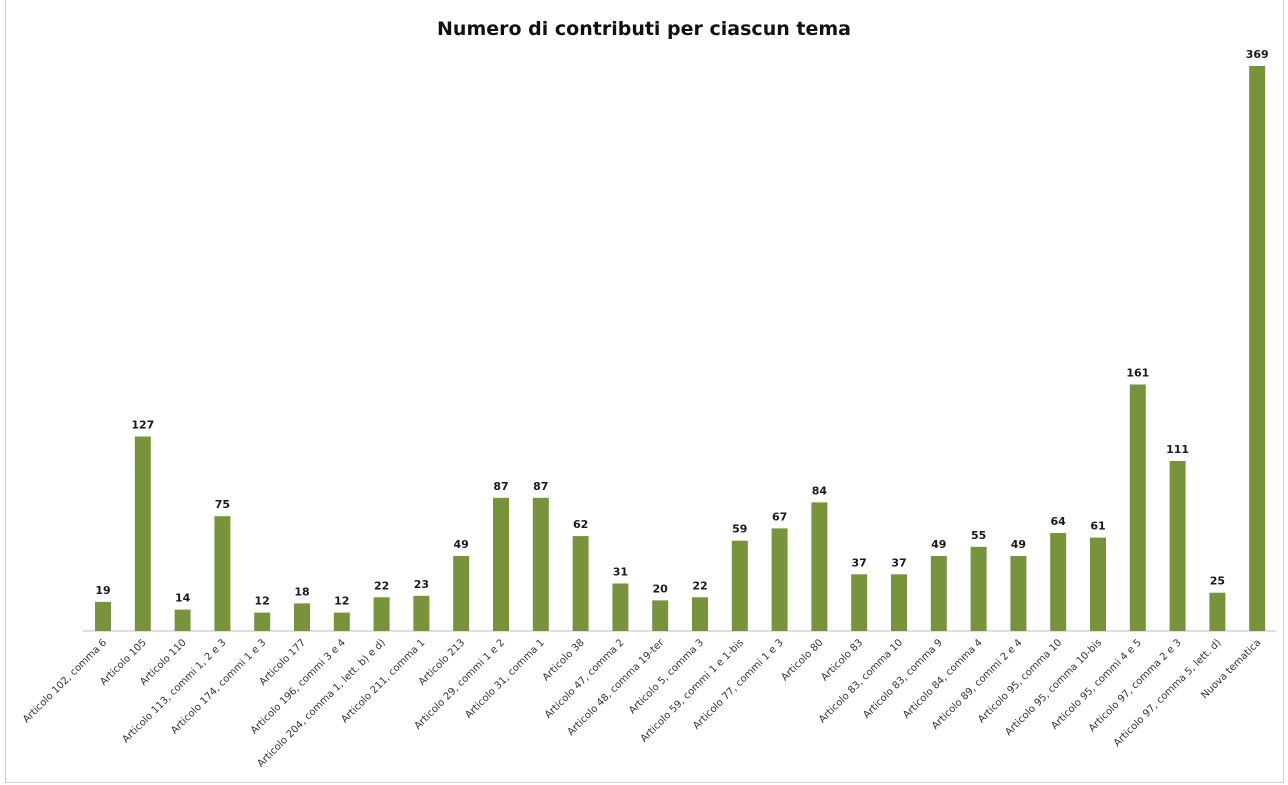 Image resolution: width=1288 pixels, height=785 pixels. Describe the element at coordinates (102, 590) in the screenshot. I see `data-label: 19` at that location.